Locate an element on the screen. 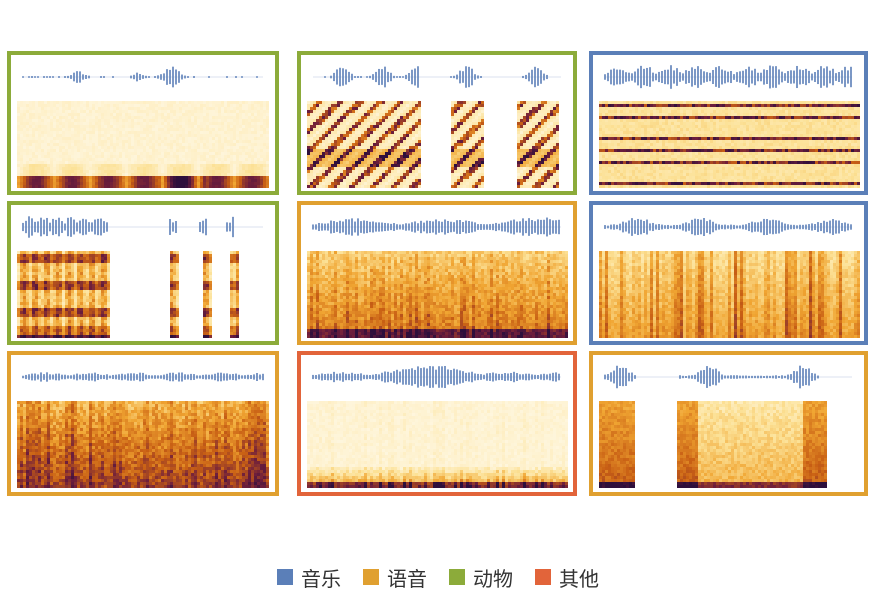  spectrogram-panel-other is located at coordinates (437, 423).